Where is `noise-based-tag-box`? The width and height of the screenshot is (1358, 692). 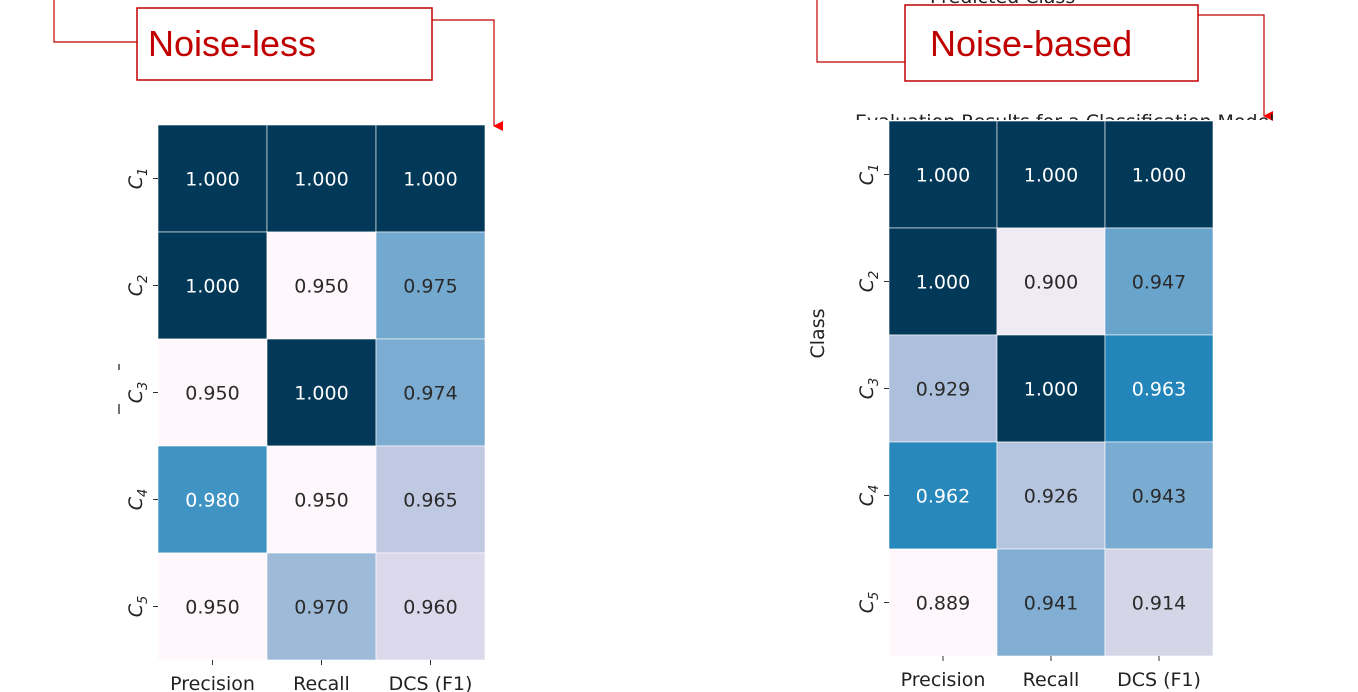 noise-based-tag-box is located at coordinates (1051, 43).